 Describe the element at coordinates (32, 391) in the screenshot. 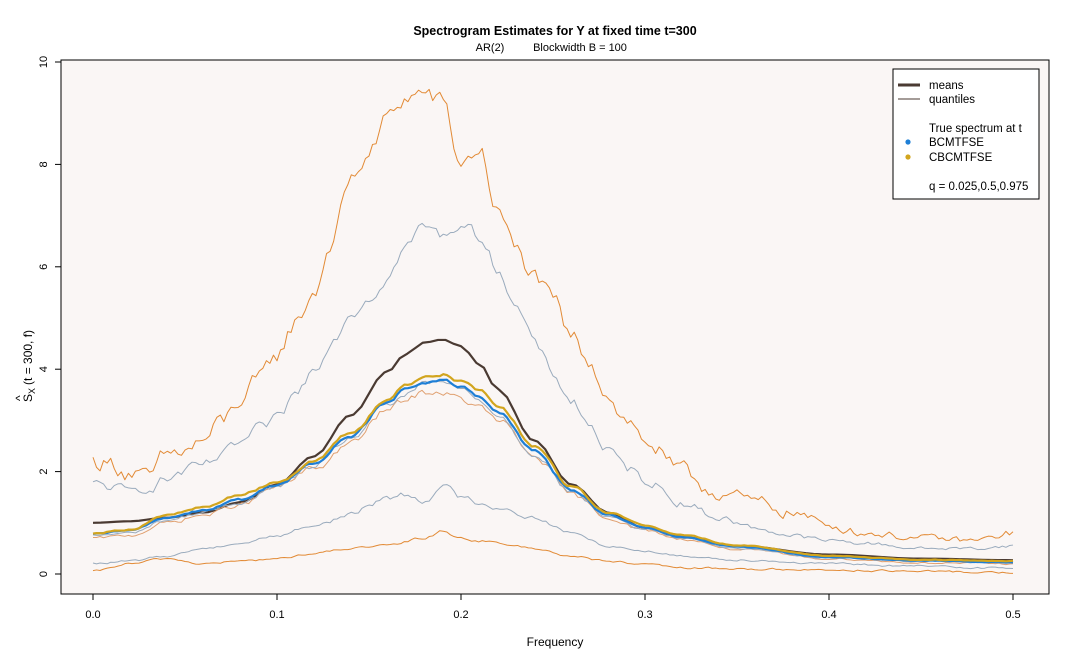

I see `y-axis-label-subscript: X` at that location.